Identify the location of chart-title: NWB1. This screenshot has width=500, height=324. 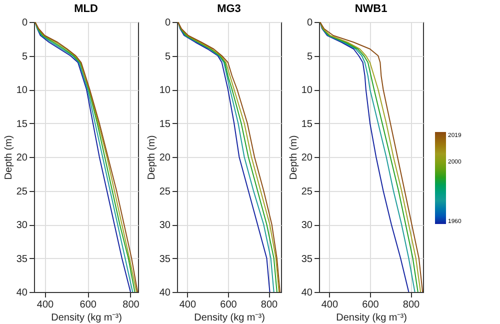
(371, 9).